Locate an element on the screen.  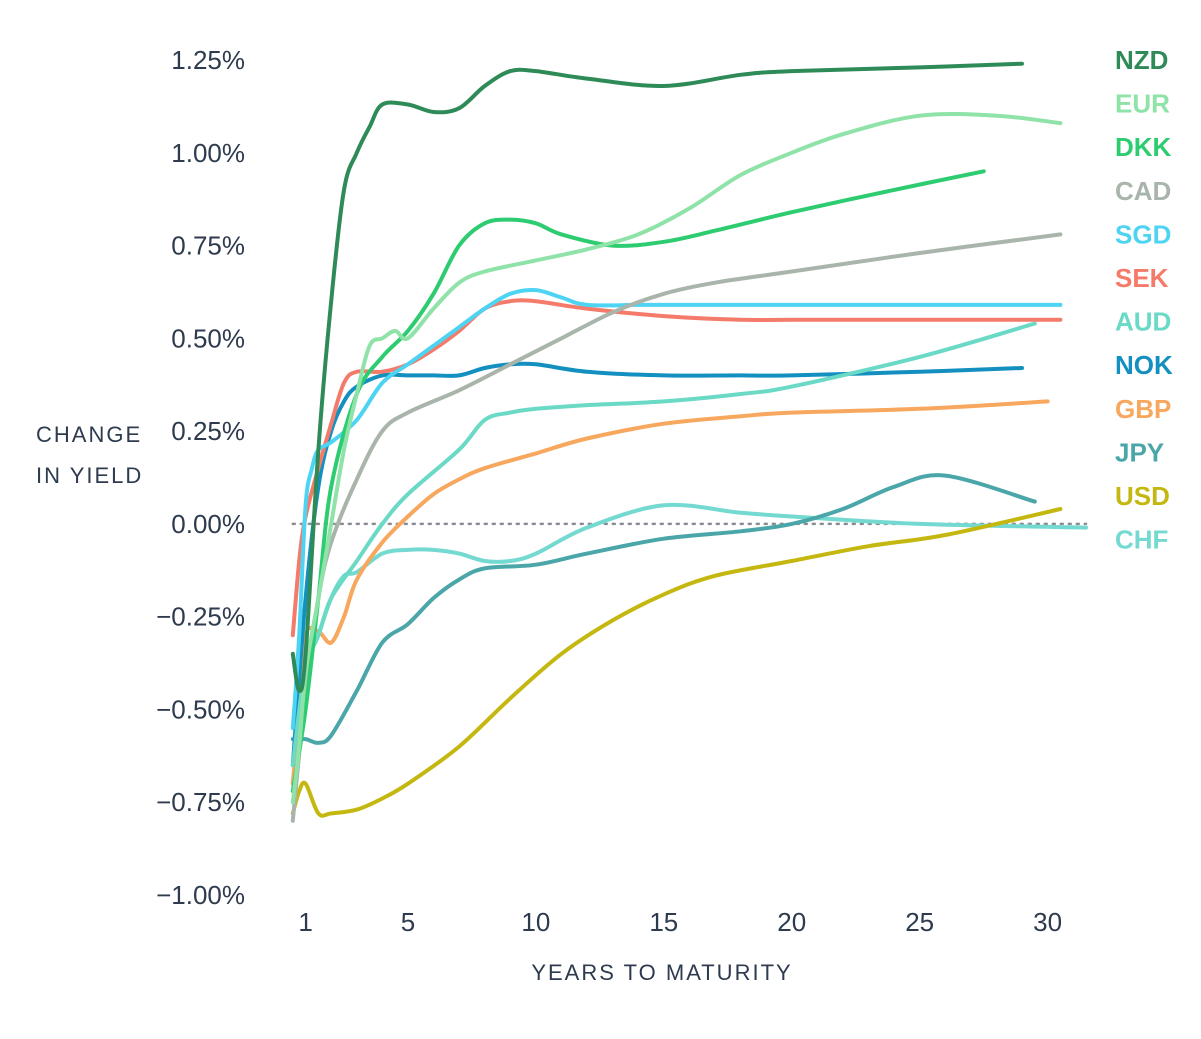
y-tick-label: 1.00% is located at coordinates (208, 153).